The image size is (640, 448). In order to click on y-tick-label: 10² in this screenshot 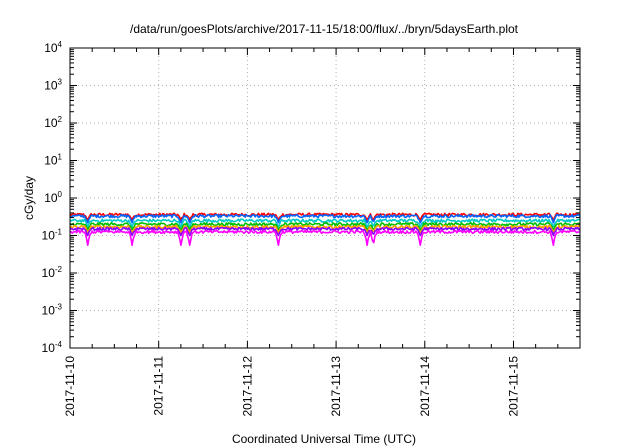, I will do `click(53, 122)`.